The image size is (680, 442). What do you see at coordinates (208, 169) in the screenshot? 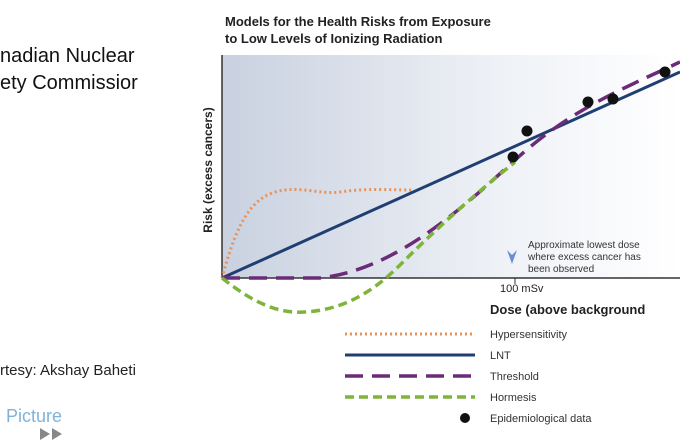
I see `y-axis-label: Risk (excess cancers)` at bounding box center [208, 169].